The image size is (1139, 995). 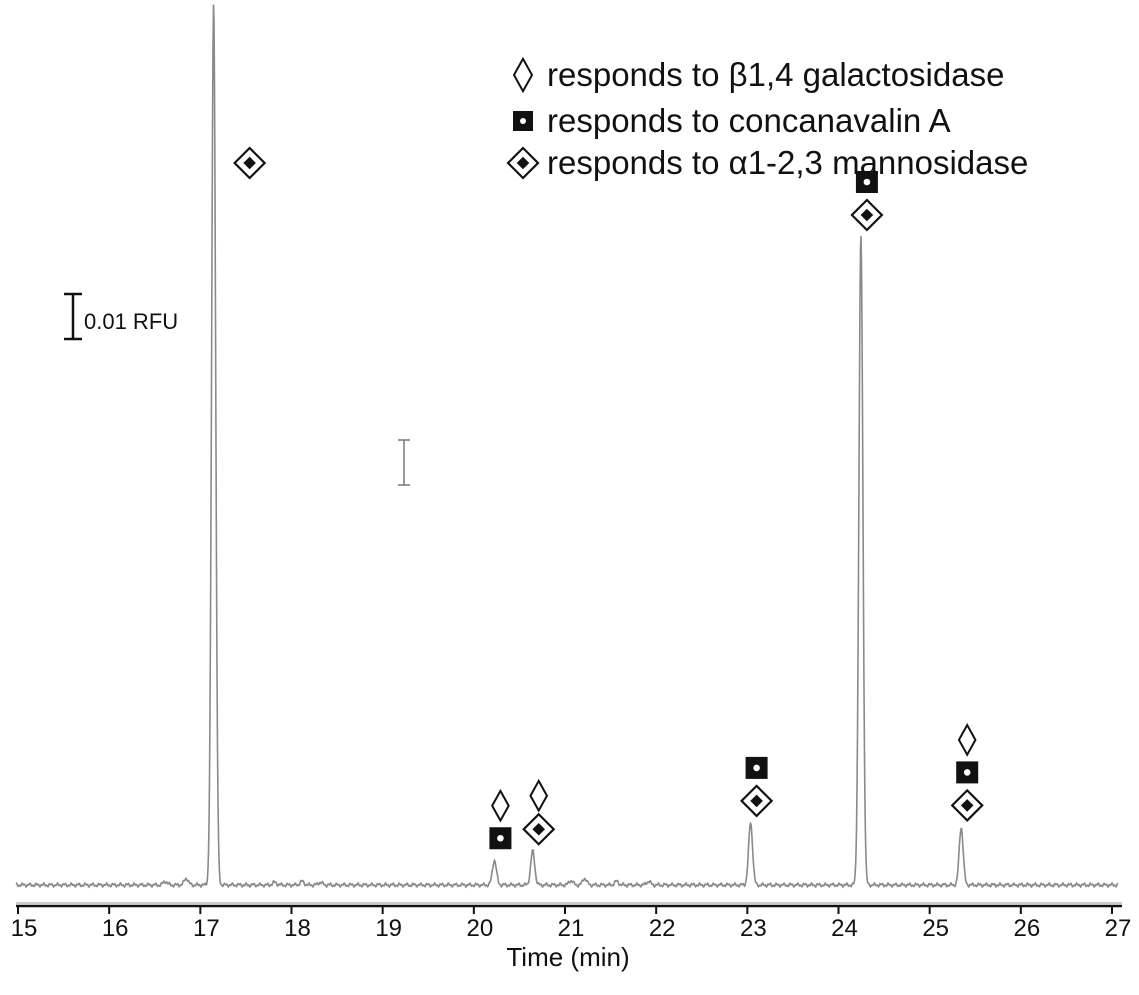 What do you see at coordinates (1026, 928) in the screenshot?
I see `x-tick-label-26: 26` at bounding box center [1026, 928].